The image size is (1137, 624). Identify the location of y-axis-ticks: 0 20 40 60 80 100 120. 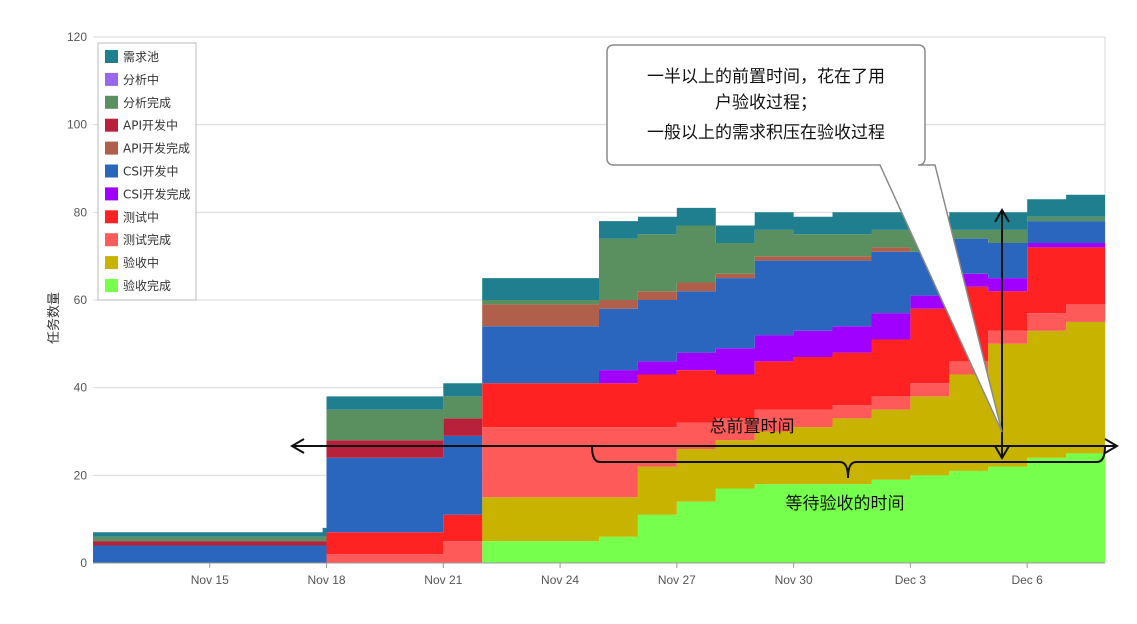
(77, 300).